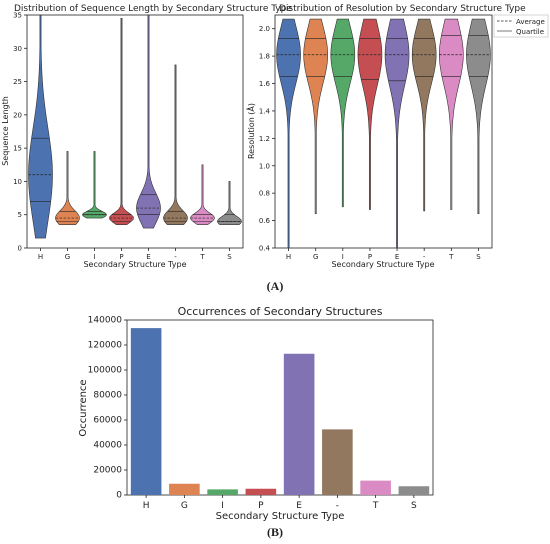  I want to click on y-axis-label: Resolution (Å), so click(250, 131).